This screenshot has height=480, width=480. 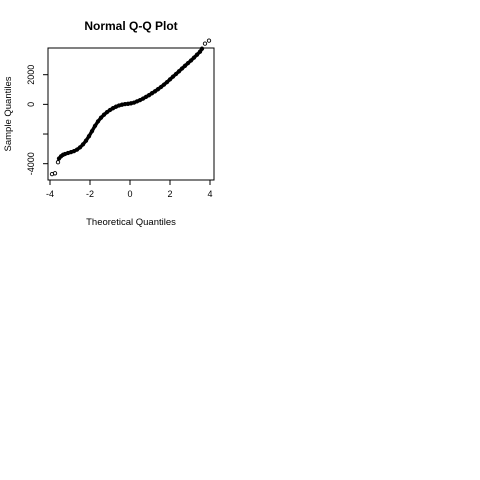 I want to click on y-axis: -4000 0 2000, so click(x=37, y=120).